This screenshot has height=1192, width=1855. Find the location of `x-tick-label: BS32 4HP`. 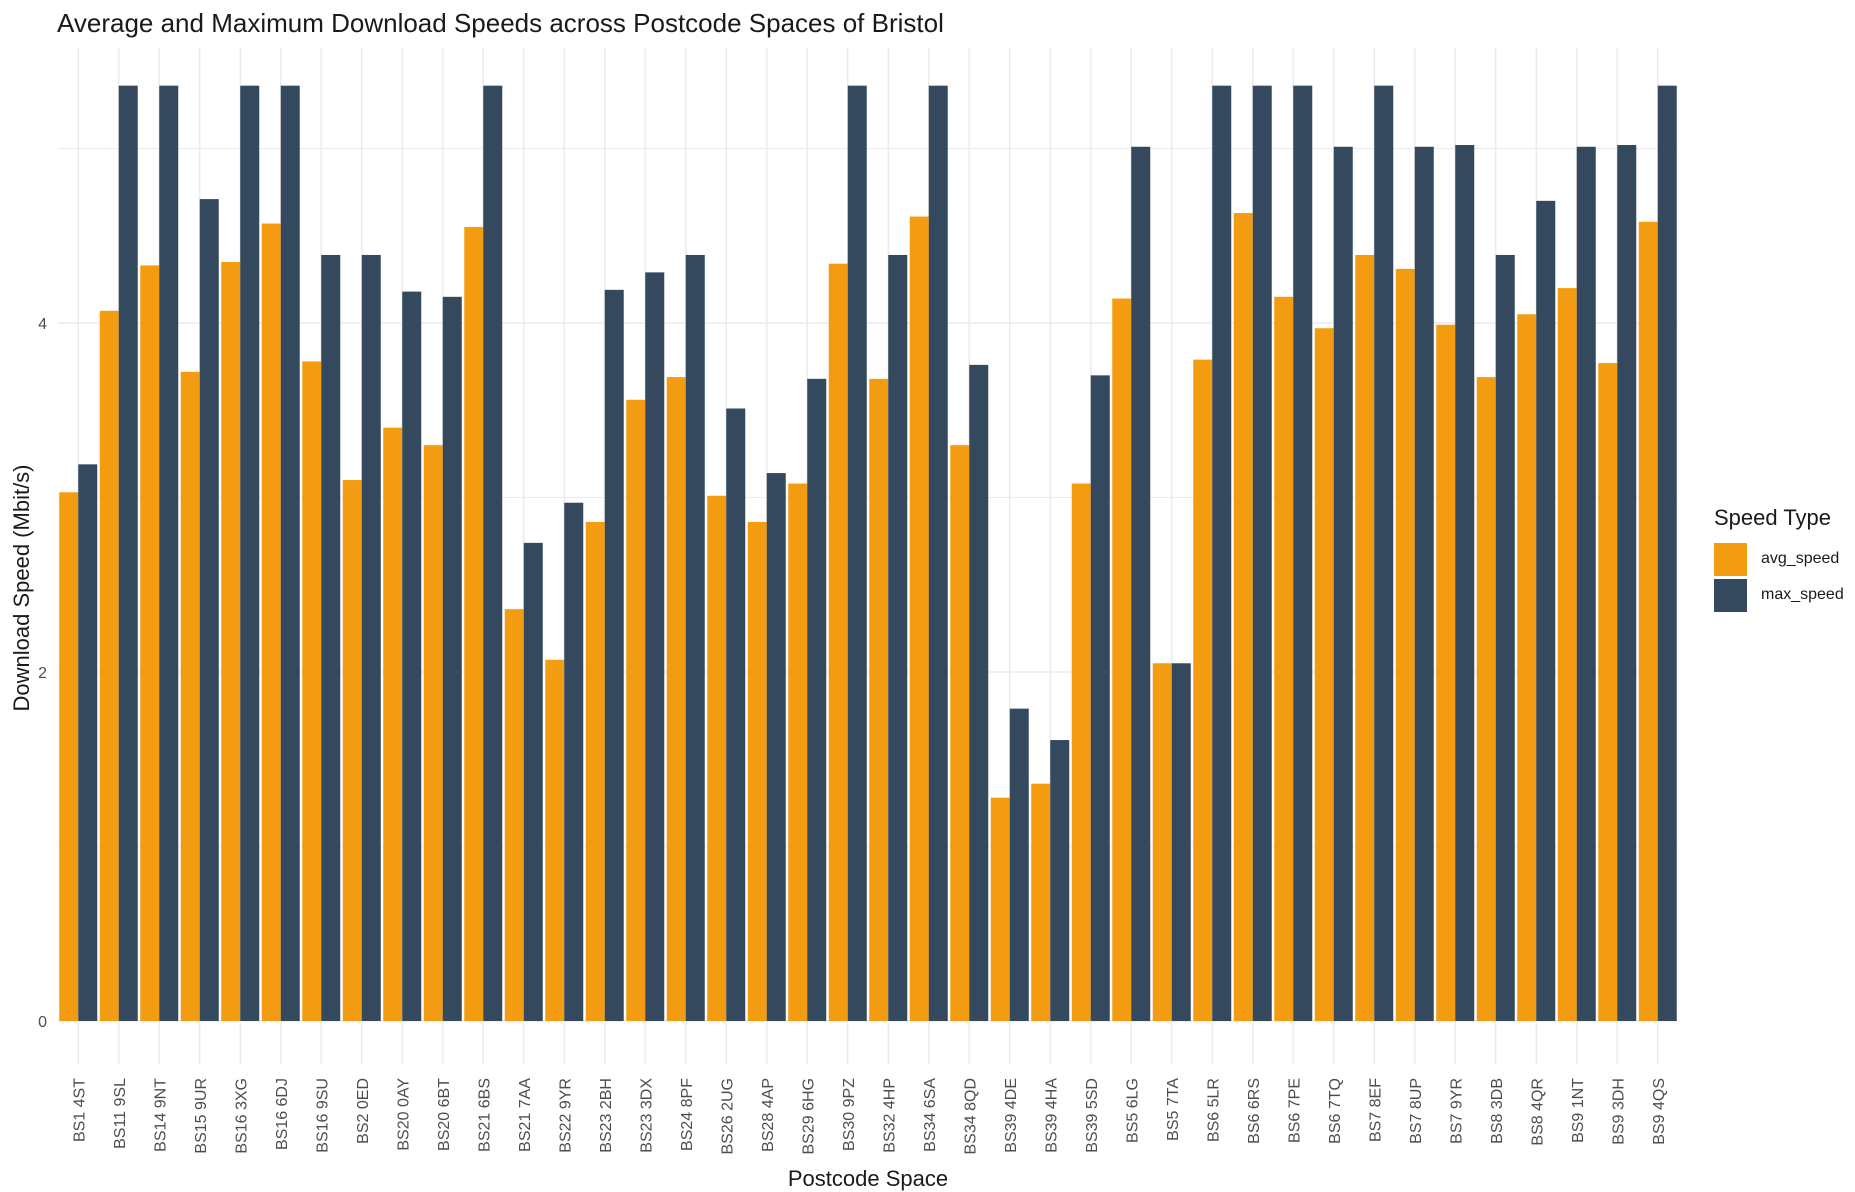

x-tick-label: BS32 4HP is located at coordinates (889, 1115).